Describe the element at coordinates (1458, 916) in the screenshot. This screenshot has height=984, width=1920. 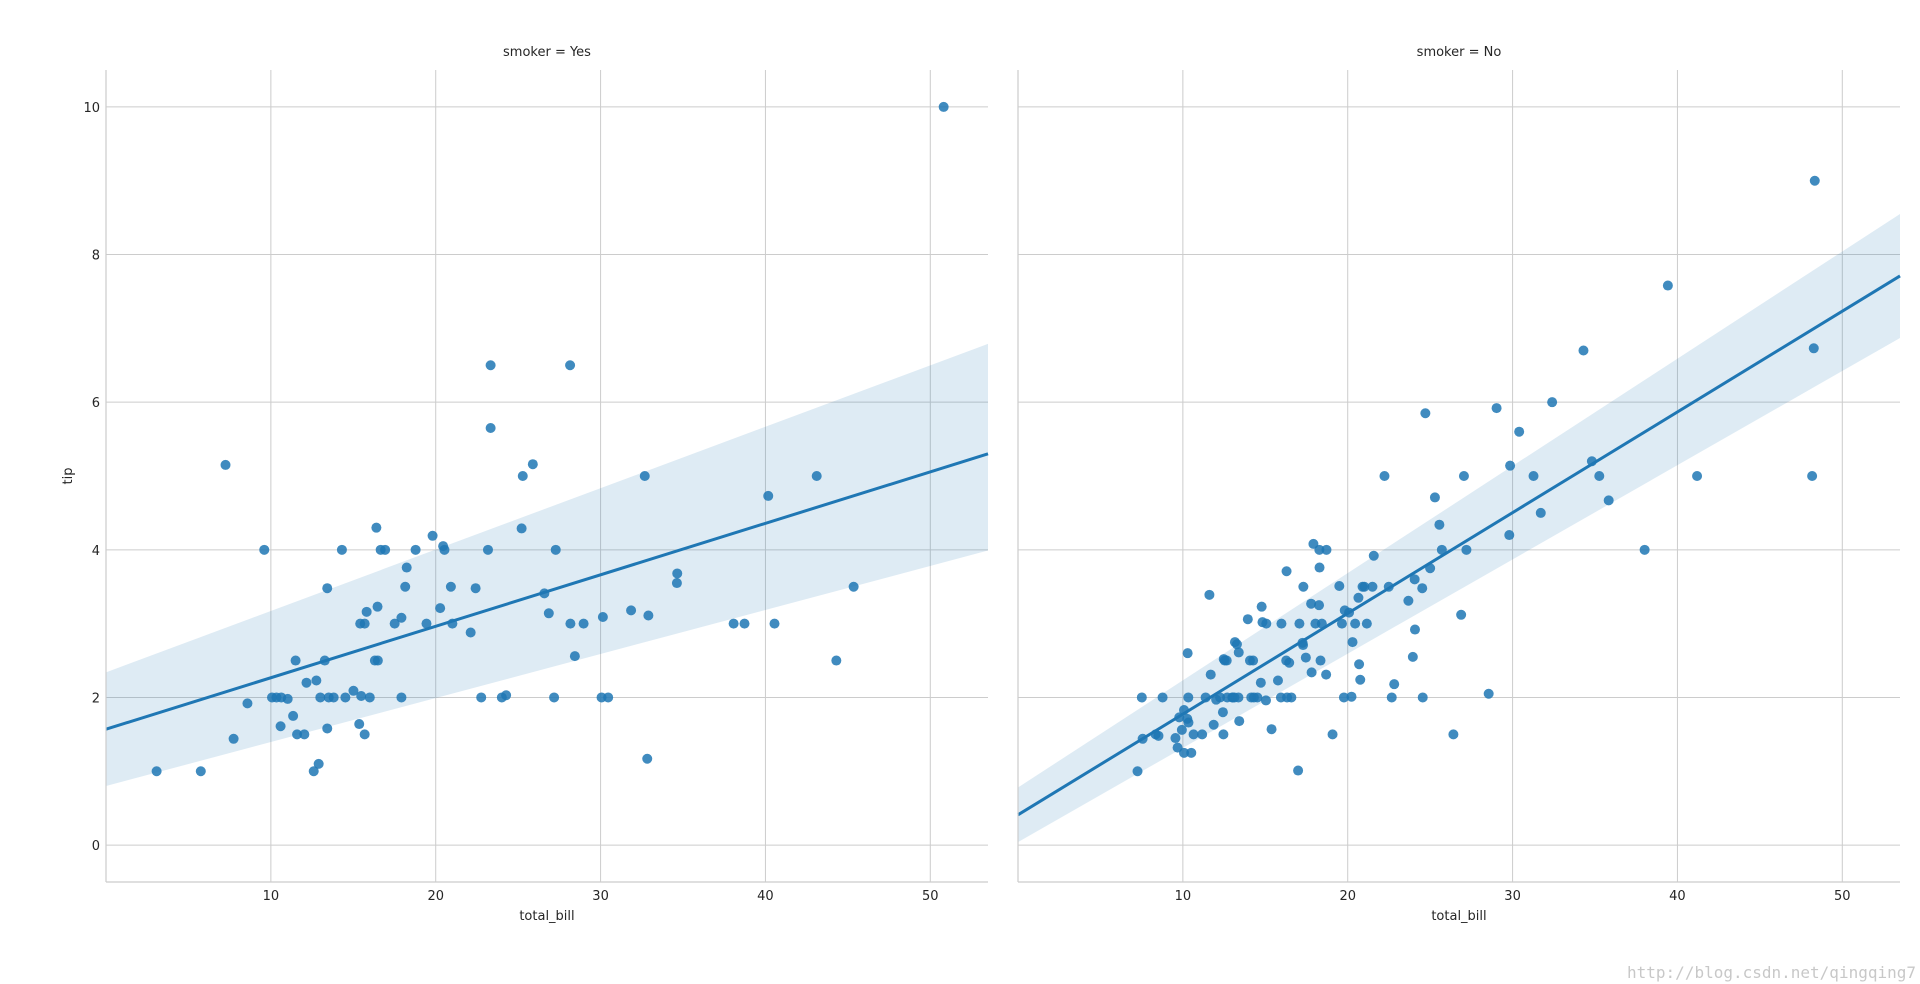
I see `x-axis-label-right: total_bill` at that location.